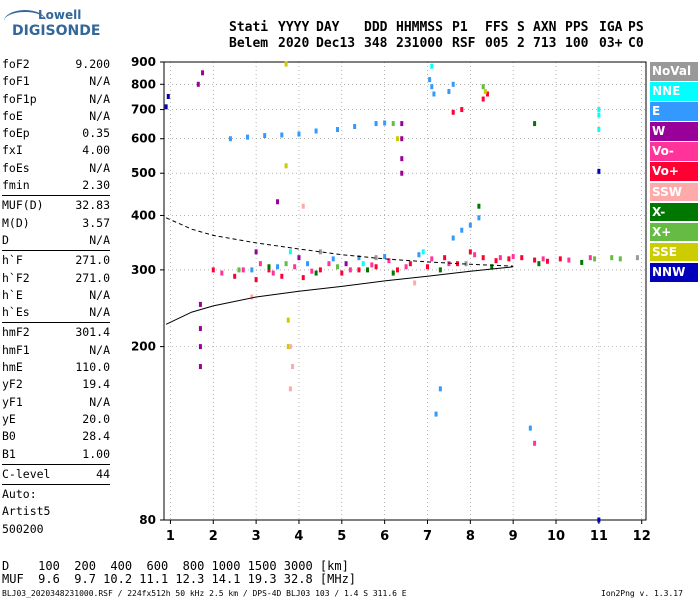 Image resolution: width=700 pixels, height=600 pixels. Describe the element at coordinates (674, 192) in the screenshot. I see `legend-item-ssw: SSW` at that location.